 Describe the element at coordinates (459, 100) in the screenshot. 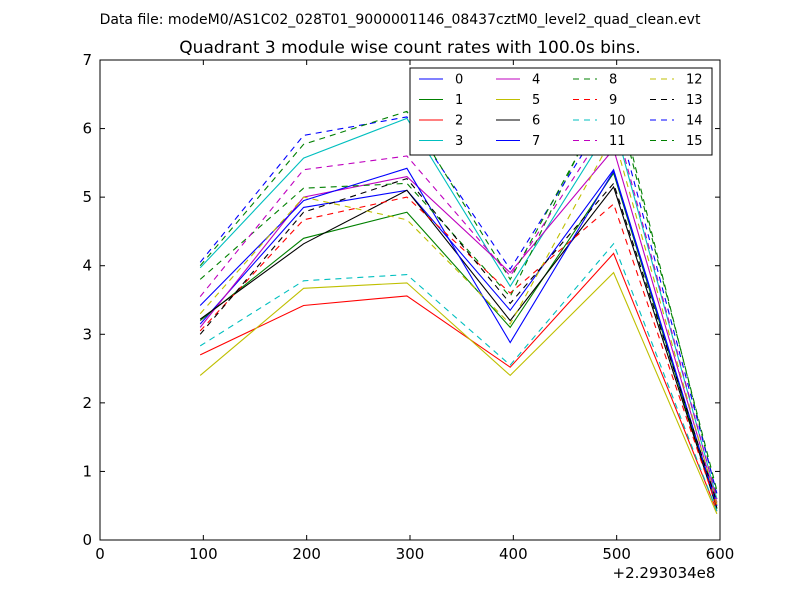

I see `legend-label-1: 1` at that location.